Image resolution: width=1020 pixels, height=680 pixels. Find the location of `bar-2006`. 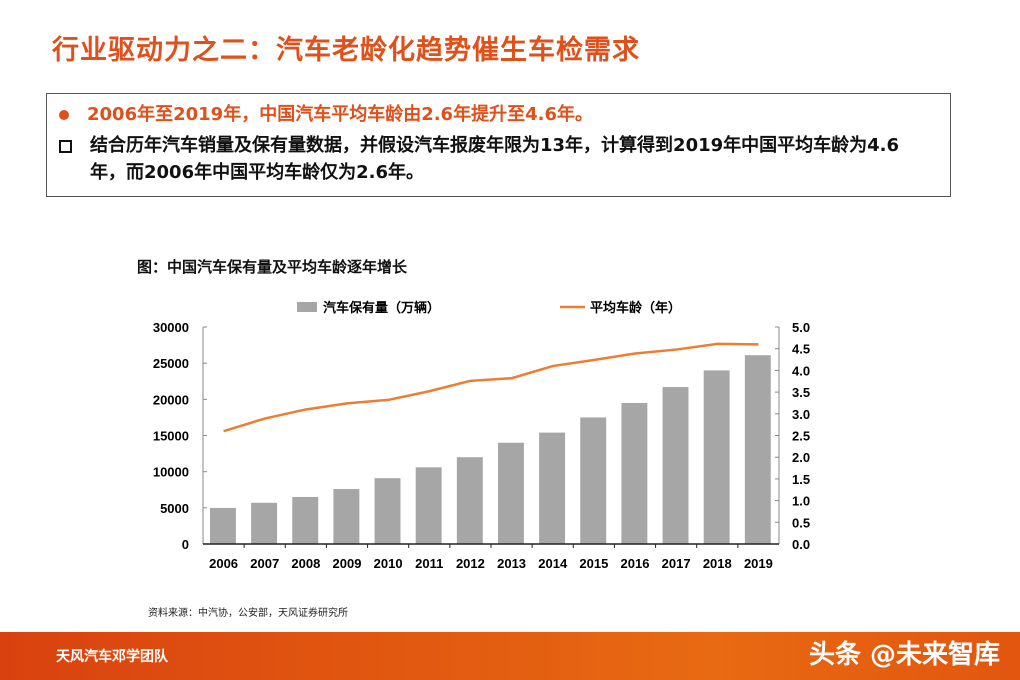

bar-2006 is located at coordinates (222, 525).